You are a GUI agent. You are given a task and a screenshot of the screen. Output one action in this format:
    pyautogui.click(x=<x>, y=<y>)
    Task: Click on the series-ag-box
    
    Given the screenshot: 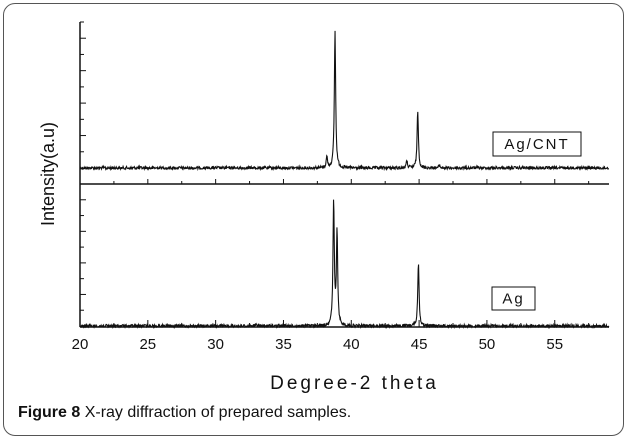 What is the action you would take?
    pyautogui.click(x=513, y=298)
    